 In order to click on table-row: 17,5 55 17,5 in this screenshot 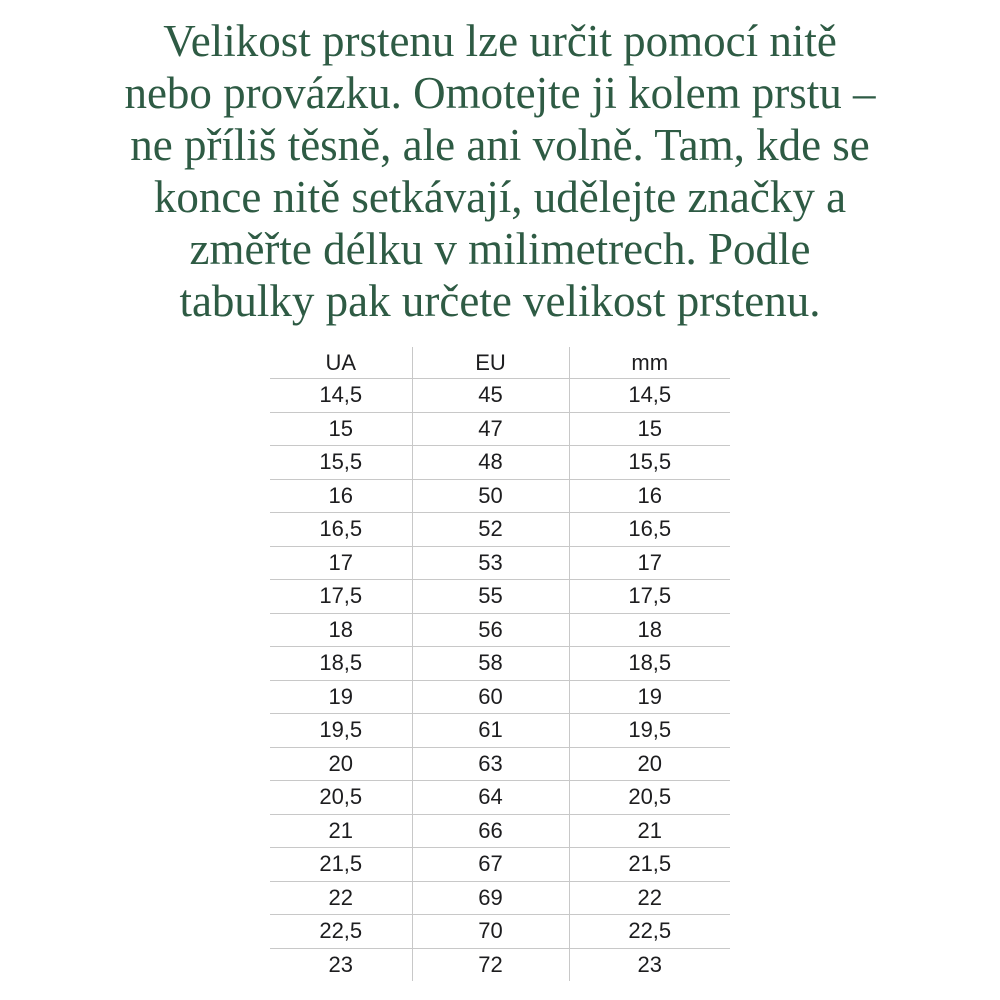, I will do `click(500, 596)`.